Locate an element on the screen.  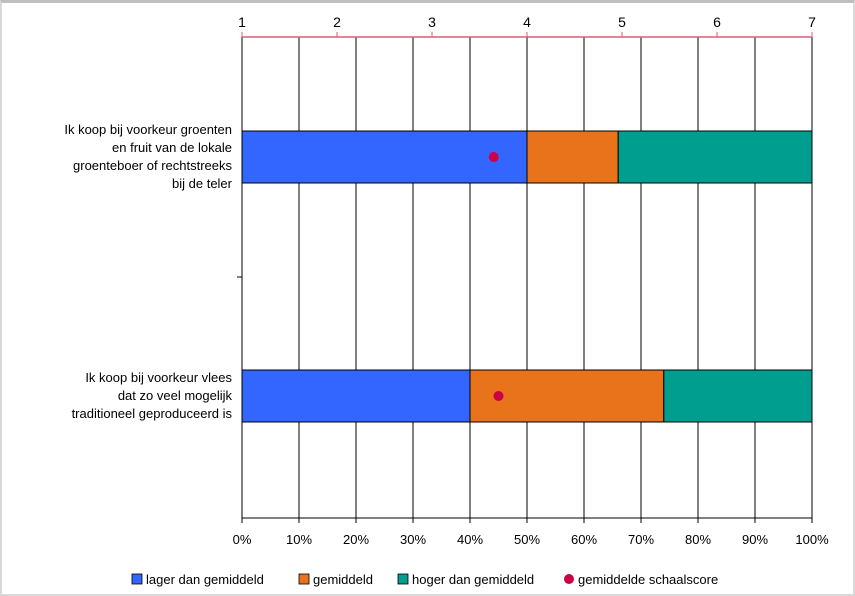
legend-label: hoger dan gemiddeld is located at coordinates (473, 579).